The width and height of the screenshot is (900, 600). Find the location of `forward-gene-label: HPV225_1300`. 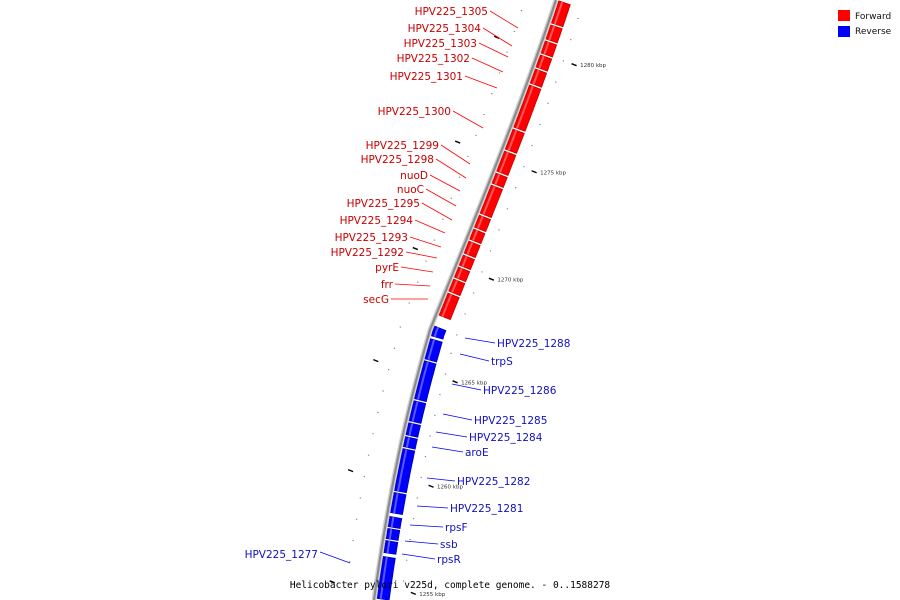

forward-gene-label: HPV225_1300 is located at coordinates (414, 112).